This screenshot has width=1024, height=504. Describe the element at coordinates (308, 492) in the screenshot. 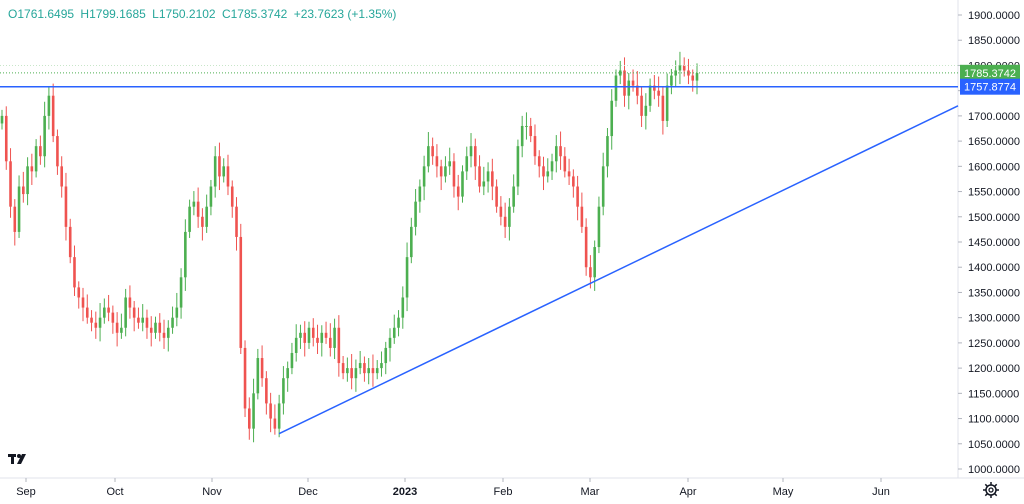

I see `x-tick-label: Dec` at that location.